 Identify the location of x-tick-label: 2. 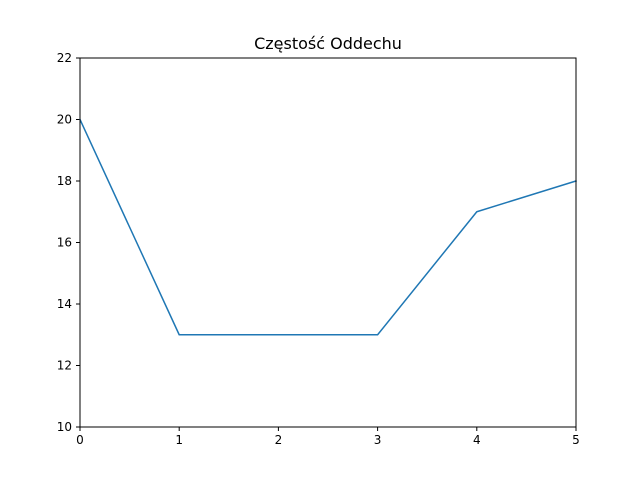
(279, 440).